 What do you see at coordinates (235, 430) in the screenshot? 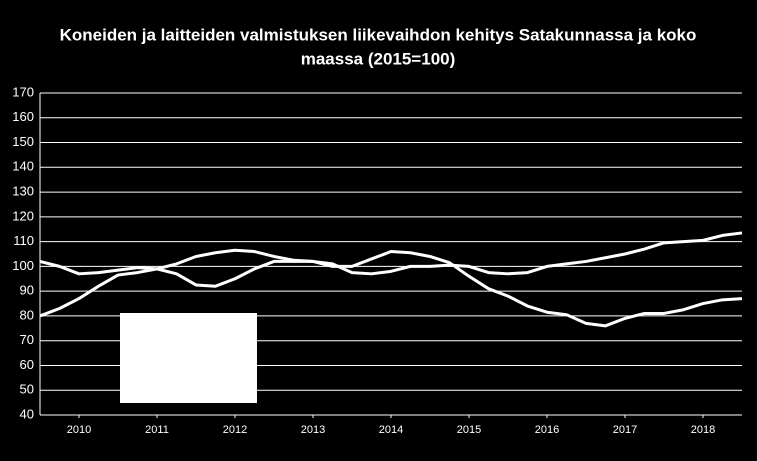
I see `x-tick-label: 2012` at bounding box center [235, 430].